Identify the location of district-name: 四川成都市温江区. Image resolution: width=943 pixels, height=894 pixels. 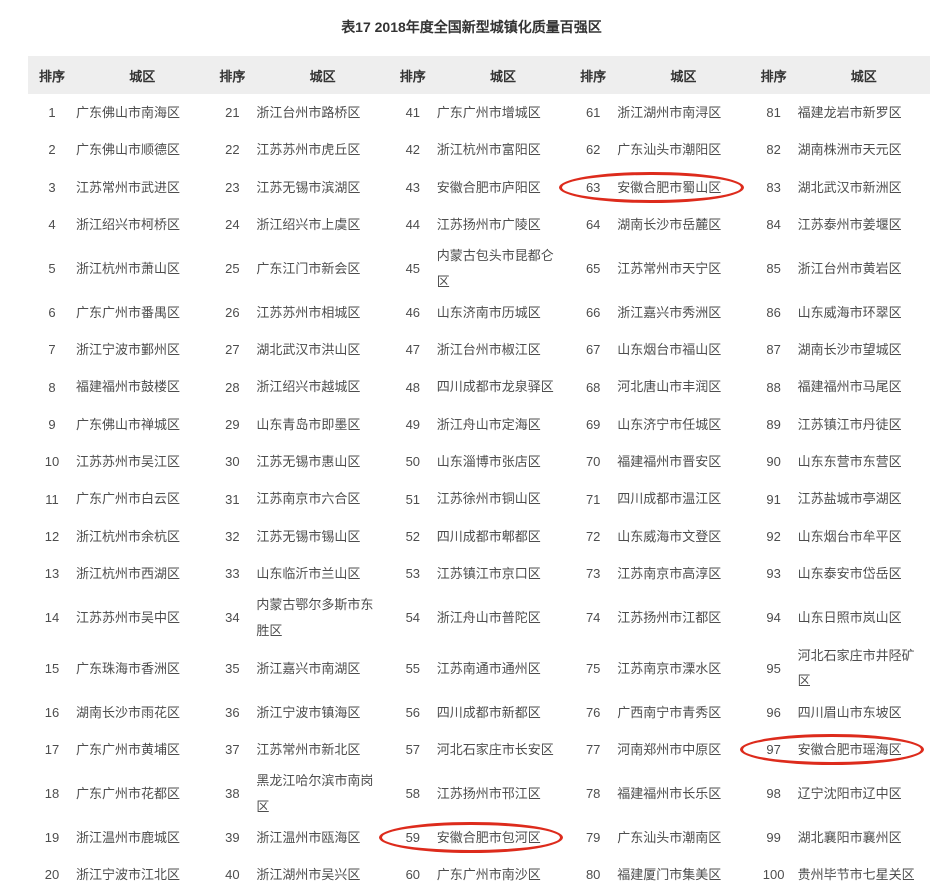
(669, 499).